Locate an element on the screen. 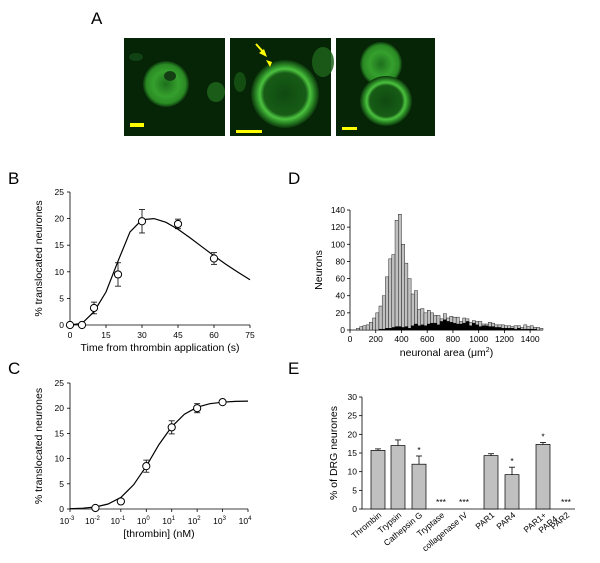 This screenshot has height=563, width=600. y-axis-label: Neurons is located at coordinates (319, 270).